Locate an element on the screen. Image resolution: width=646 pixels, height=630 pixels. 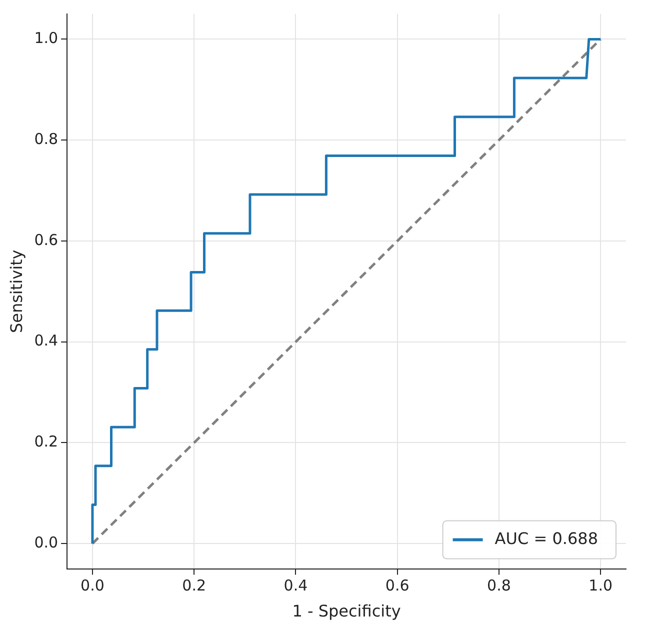
y-axis-title: Sensitivity is located at coordinates (16, 292).